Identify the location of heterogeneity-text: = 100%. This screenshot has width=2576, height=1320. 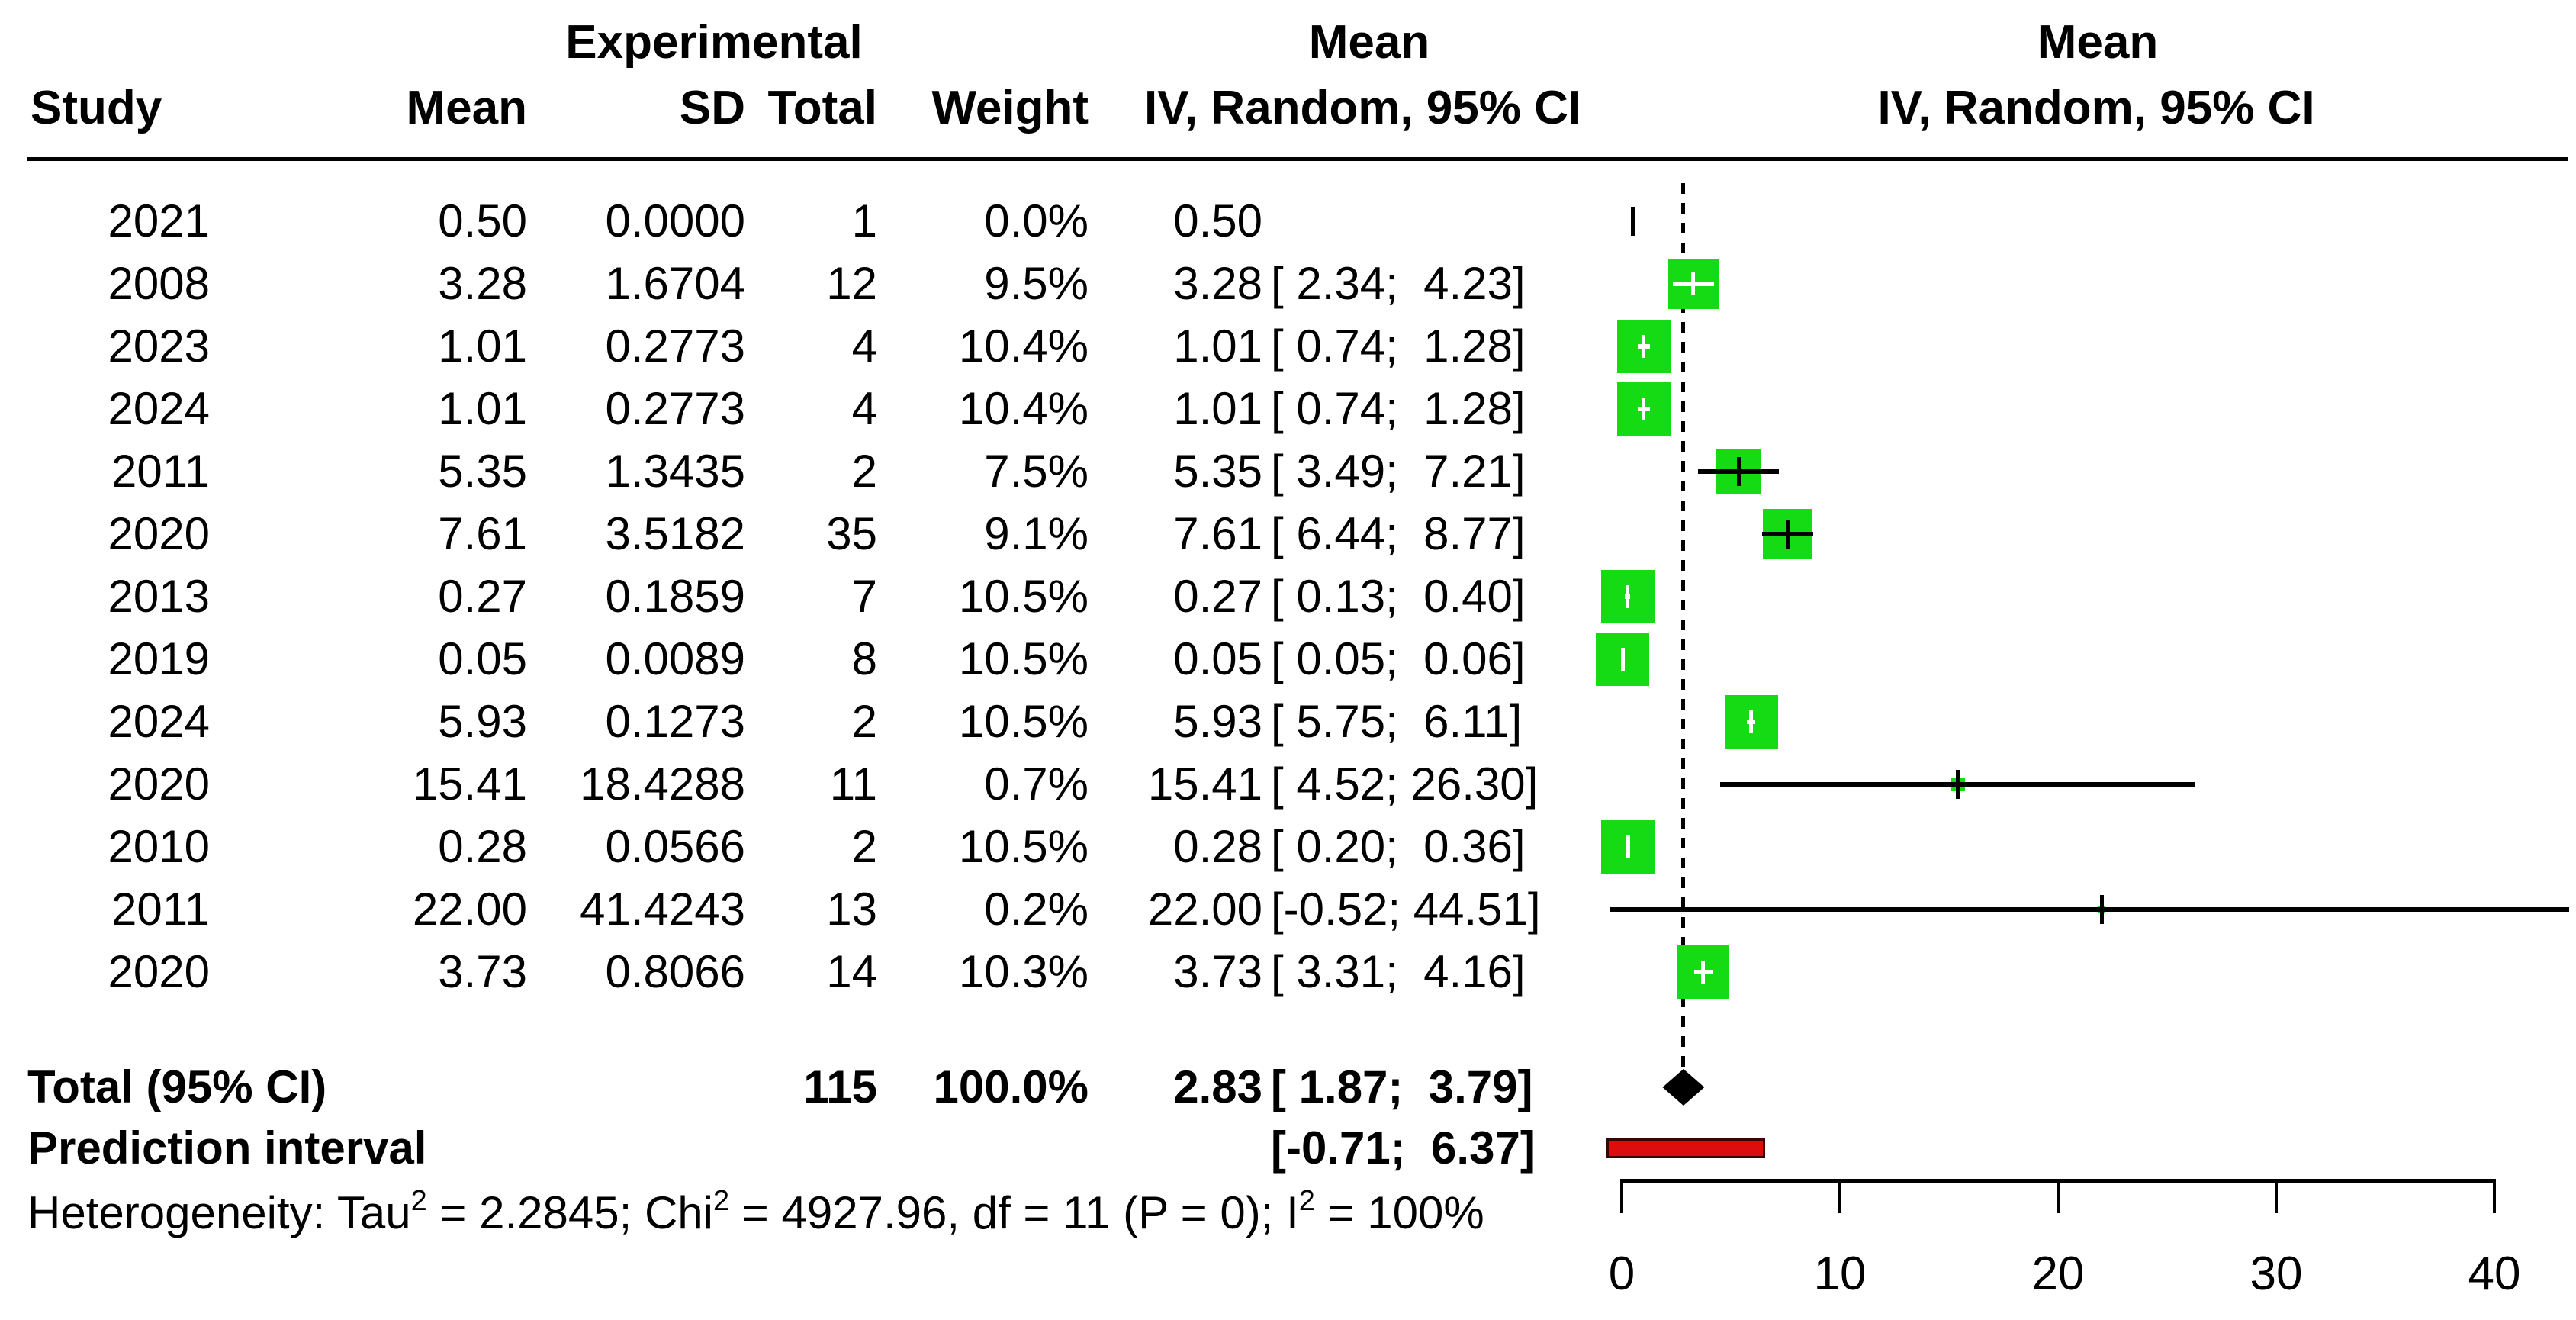
(1399, 1212).